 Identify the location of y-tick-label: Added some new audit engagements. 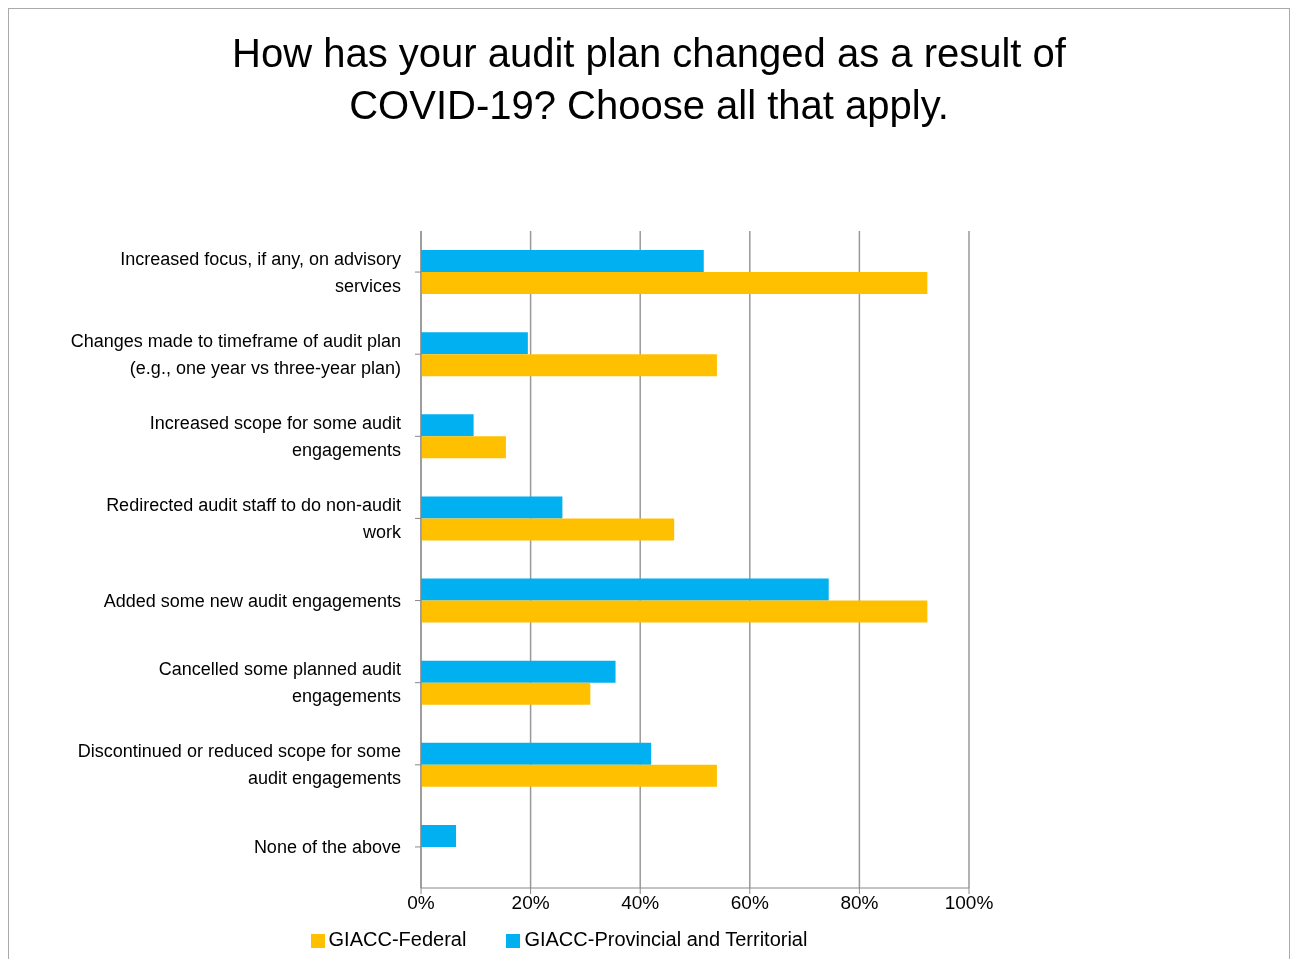
(252, 600).